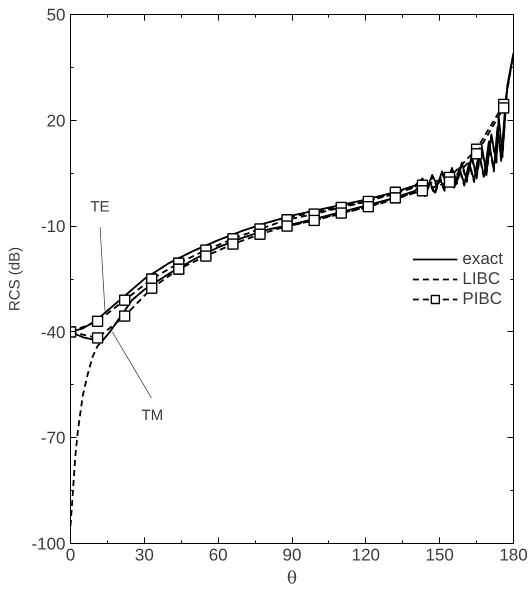  Describe the element at coordinates (513, 555) in the screenshot. I see `x-tick-label: 180` at that location.